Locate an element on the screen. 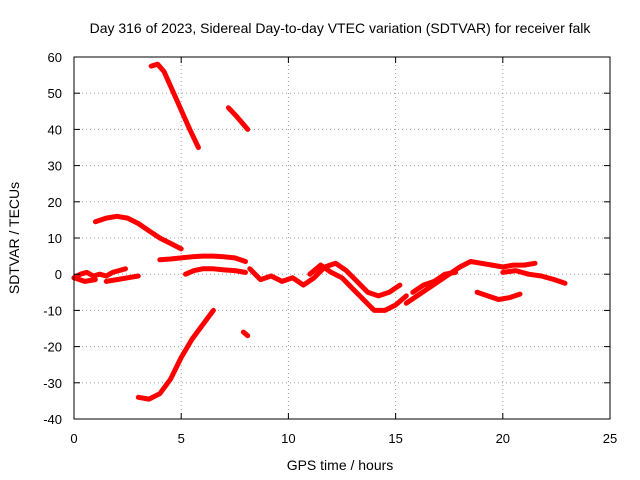 Image resolution: width=640 pixels, height=480 pixels. data-series-arc12 is located at coordinates (358, 287).